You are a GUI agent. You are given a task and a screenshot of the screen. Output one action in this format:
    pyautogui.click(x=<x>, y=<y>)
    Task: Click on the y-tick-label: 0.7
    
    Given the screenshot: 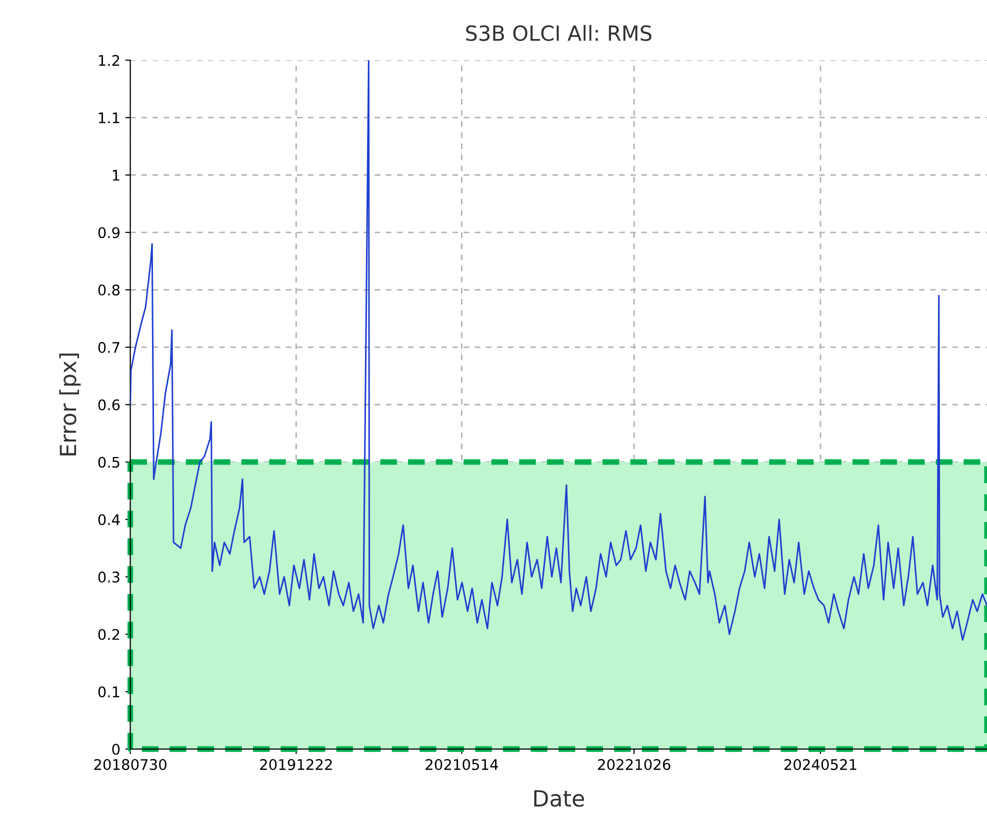 What is the action you would take?
    pyautogui.click(x=109, y=347)
    